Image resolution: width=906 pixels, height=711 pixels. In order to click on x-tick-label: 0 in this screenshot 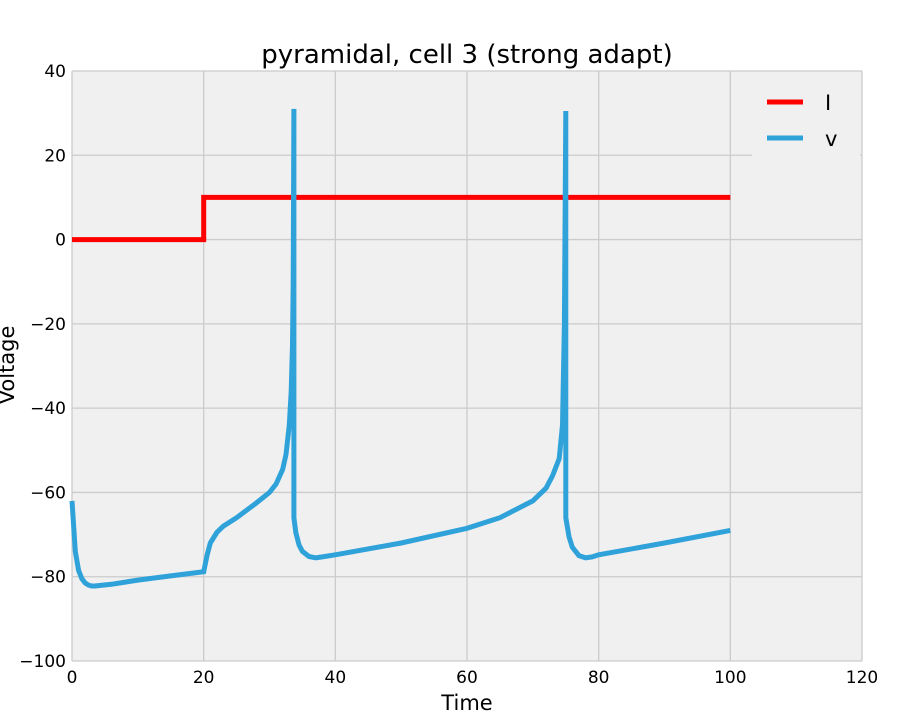, I will do `click(72, 678)`.